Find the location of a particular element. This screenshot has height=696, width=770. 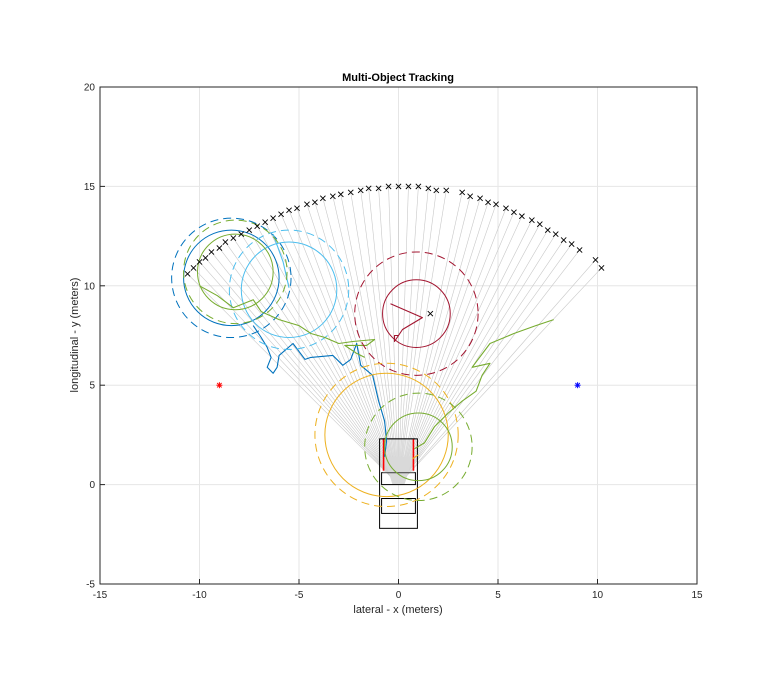

y-tick-label: 0 is located at coordinates (92, 485).